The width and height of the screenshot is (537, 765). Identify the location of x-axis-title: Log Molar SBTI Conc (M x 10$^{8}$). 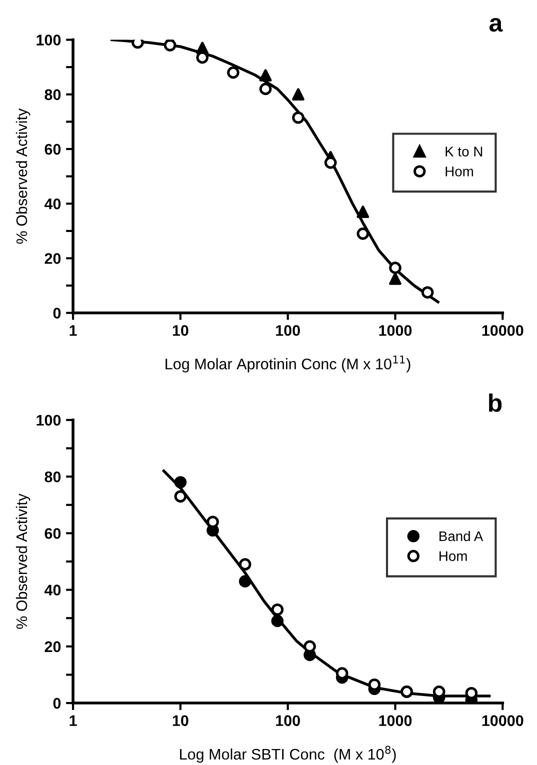
(288, 754).